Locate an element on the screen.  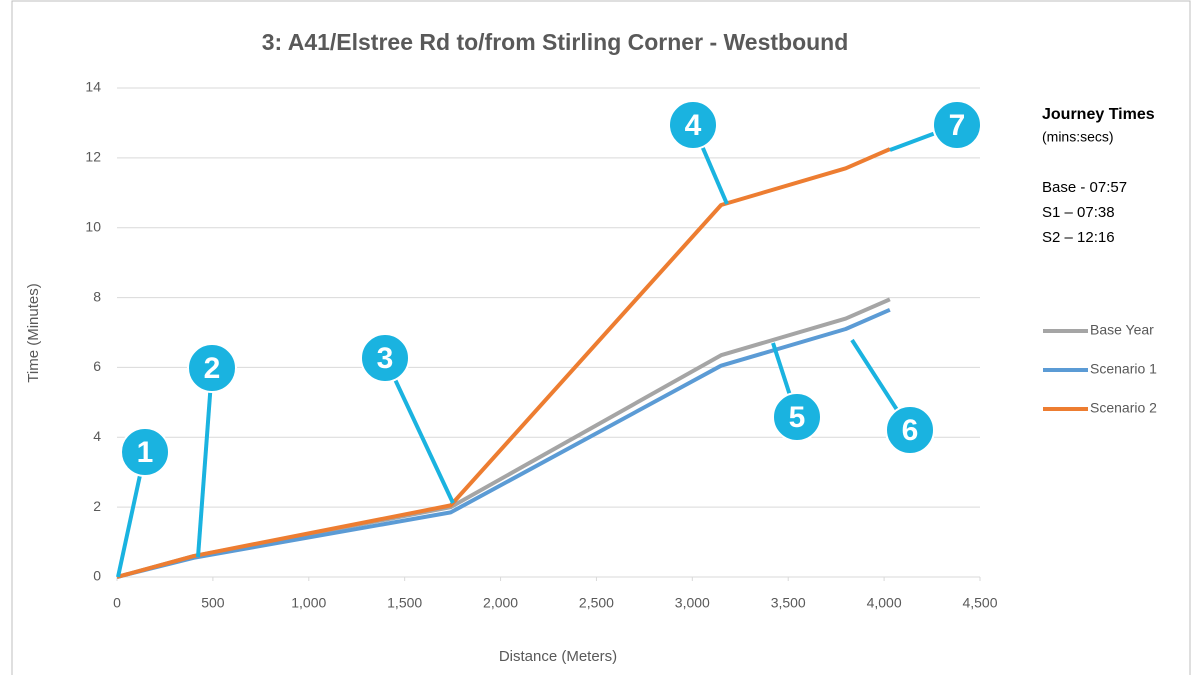
y-tick-label: 6 is located at coordinates (97, 366).